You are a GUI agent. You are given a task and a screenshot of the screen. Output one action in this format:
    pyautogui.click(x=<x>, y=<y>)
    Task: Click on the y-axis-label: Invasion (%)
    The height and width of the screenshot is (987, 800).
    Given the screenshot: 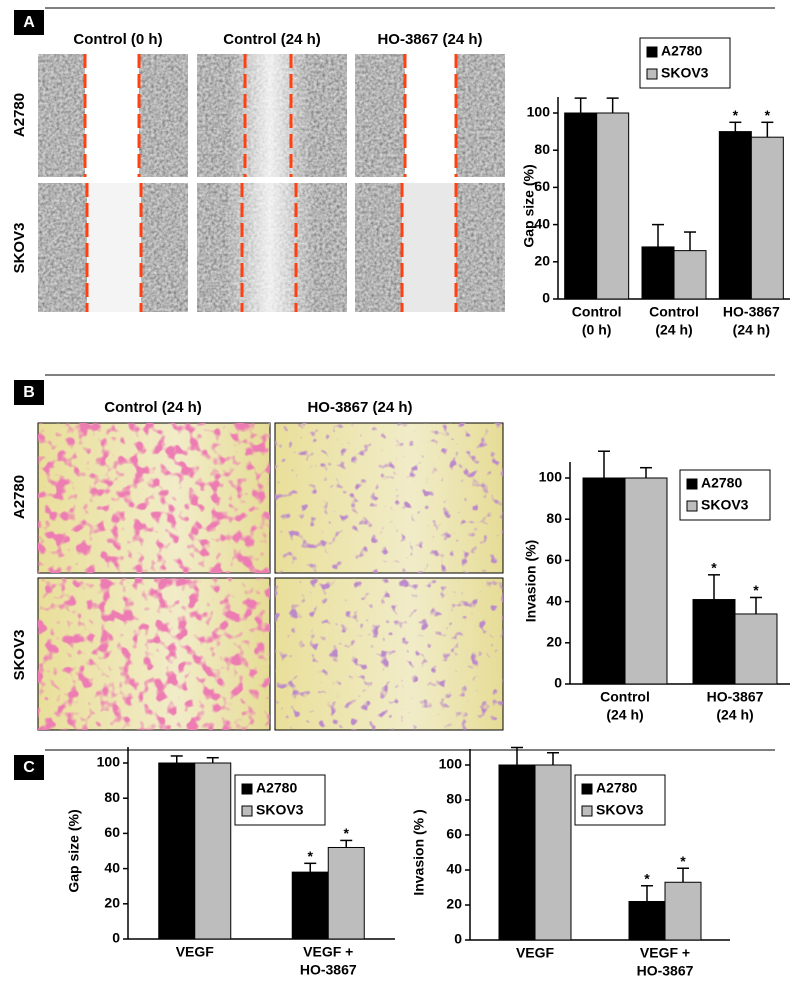 What is the action you would take?
    pyautogui.click(x=531, y=581)
    